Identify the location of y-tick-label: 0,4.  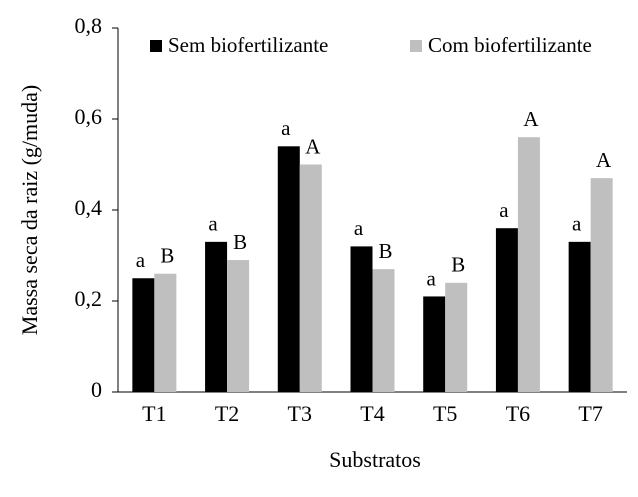
(89, 207).